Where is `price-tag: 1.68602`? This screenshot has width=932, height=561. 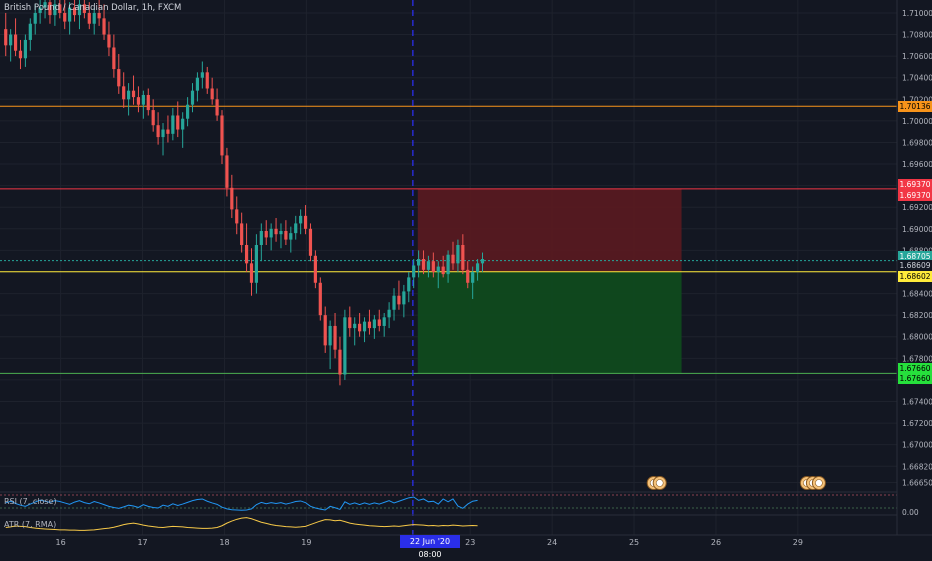 price-tag: 1.68602 is located at coordinates (915, 277).